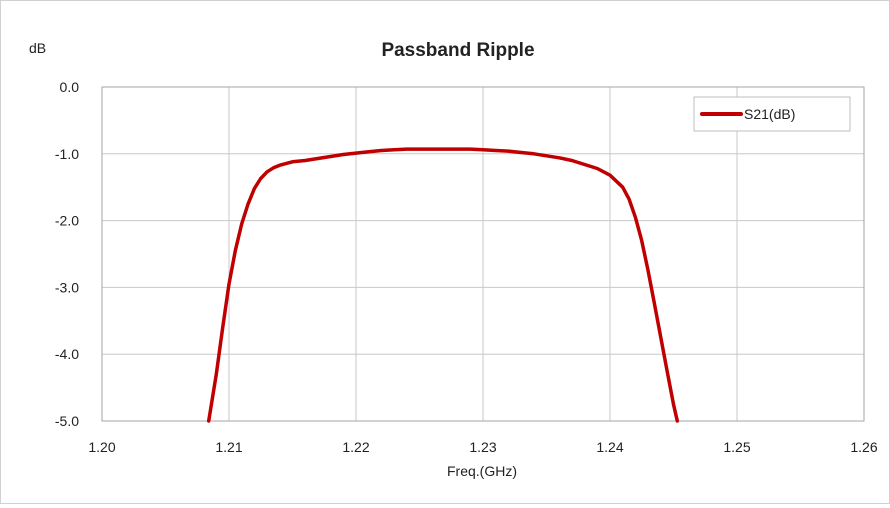 The image size is (890, 508). Describe the element at coordinates (67, 354) in the screenshot. I see `y-tick-label: -4.0` at that location.